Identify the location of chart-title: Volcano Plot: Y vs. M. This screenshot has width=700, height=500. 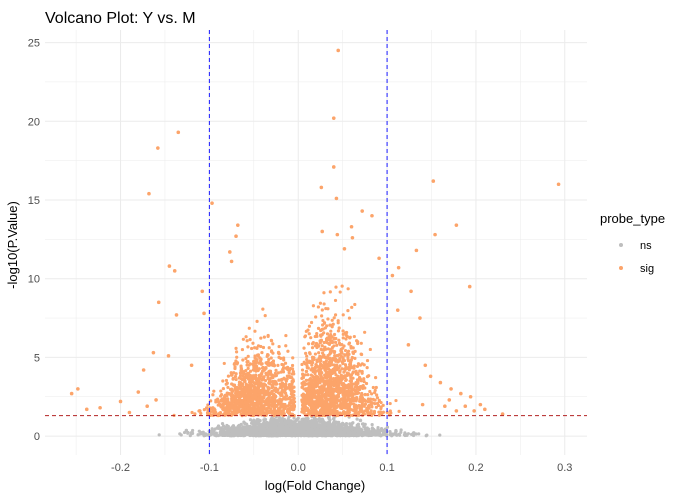
(120, 18).